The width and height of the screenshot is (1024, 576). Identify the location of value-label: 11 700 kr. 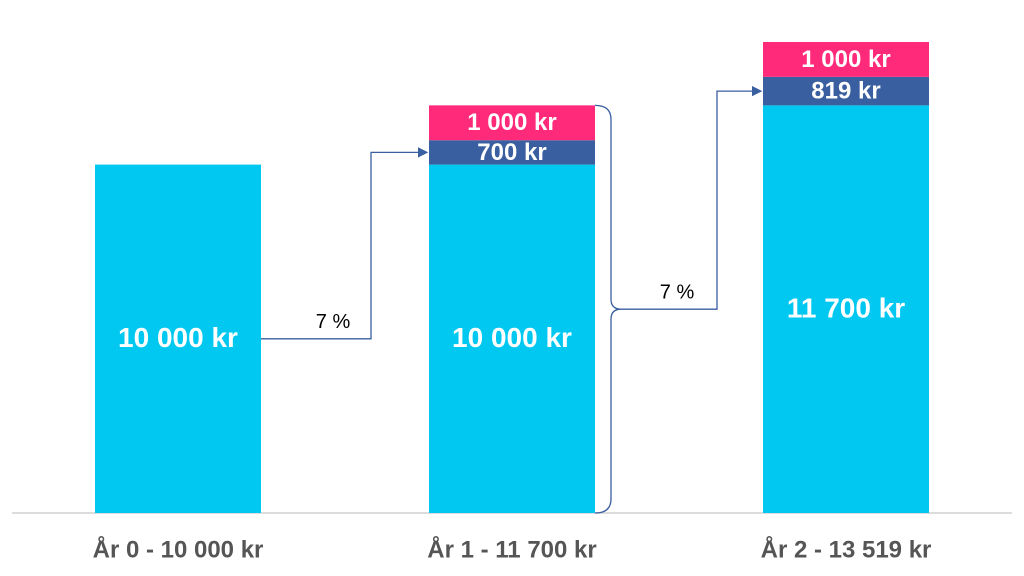
(846, 308).